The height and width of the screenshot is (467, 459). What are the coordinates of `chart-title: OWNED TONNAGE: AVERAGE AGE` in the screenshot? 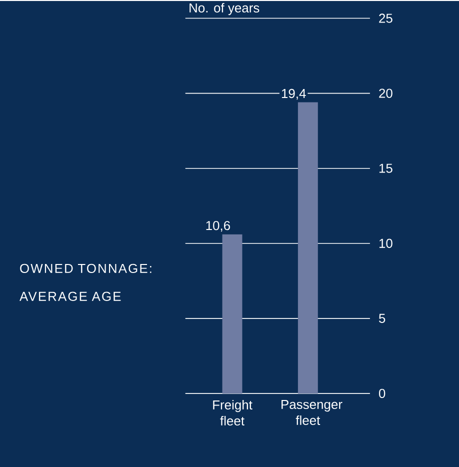 It's located at (86, 282).